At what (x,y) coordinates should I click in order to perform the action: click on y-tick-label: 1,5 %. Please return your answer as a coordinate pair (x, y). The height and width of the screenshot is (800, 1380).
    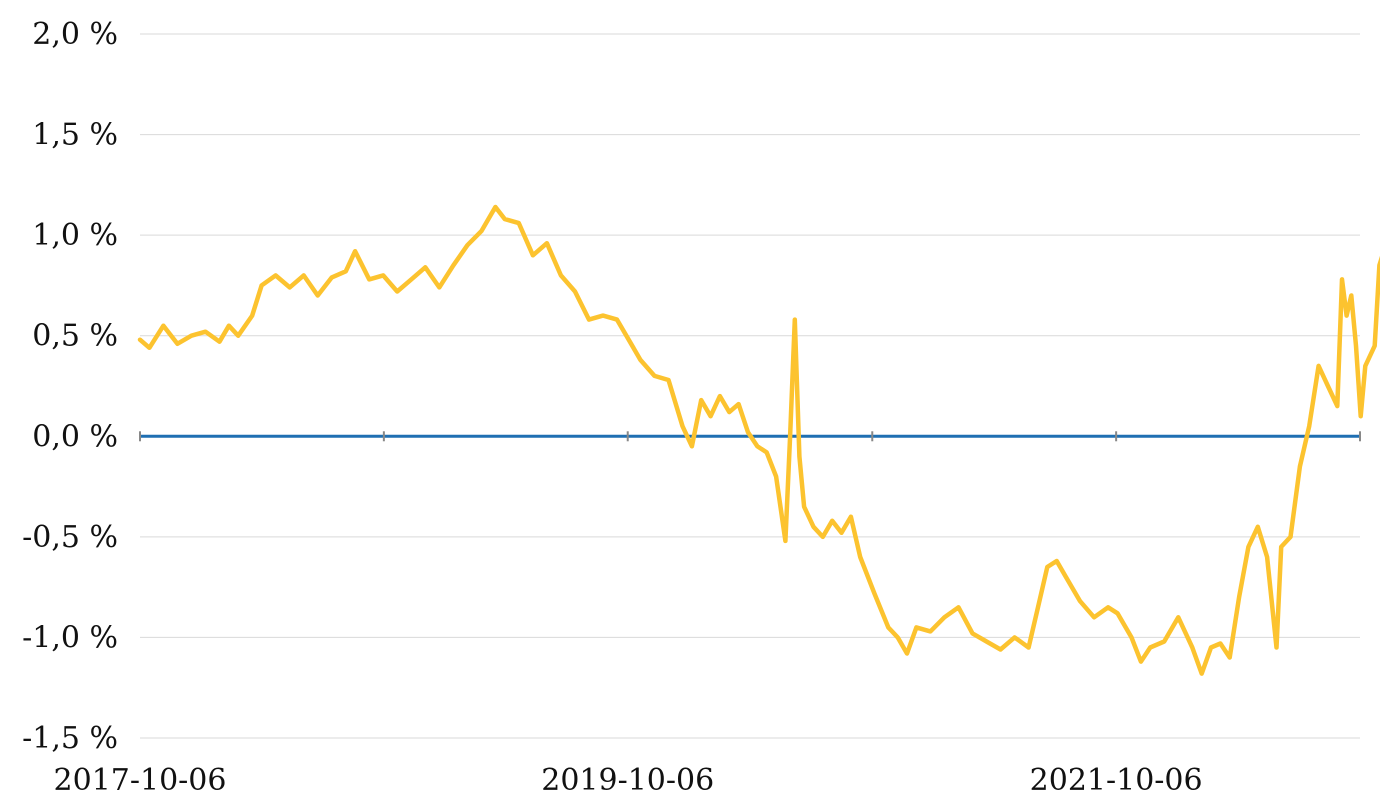
    Looking at the image, I should click on (75, 135).